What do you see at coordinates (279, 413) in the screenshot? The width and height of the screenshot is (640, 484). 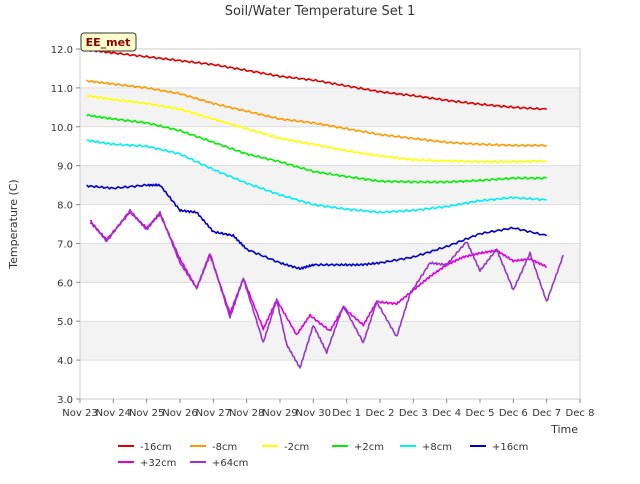 I see `x-tick-label: Nov 29` at bounding box center [279, 413].